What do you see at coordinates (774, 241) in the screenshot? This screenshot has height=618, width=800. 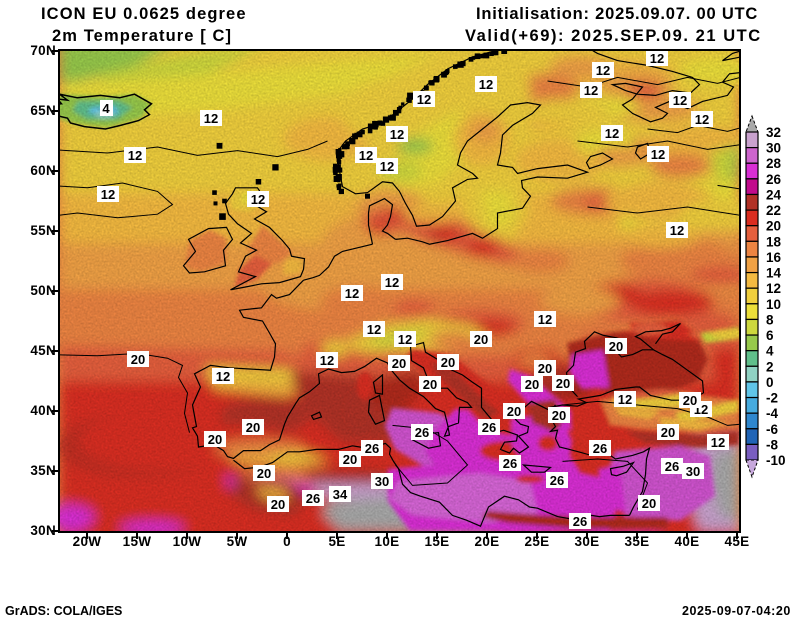 I see `svg-text: 18` at bounding box center [774, 241].